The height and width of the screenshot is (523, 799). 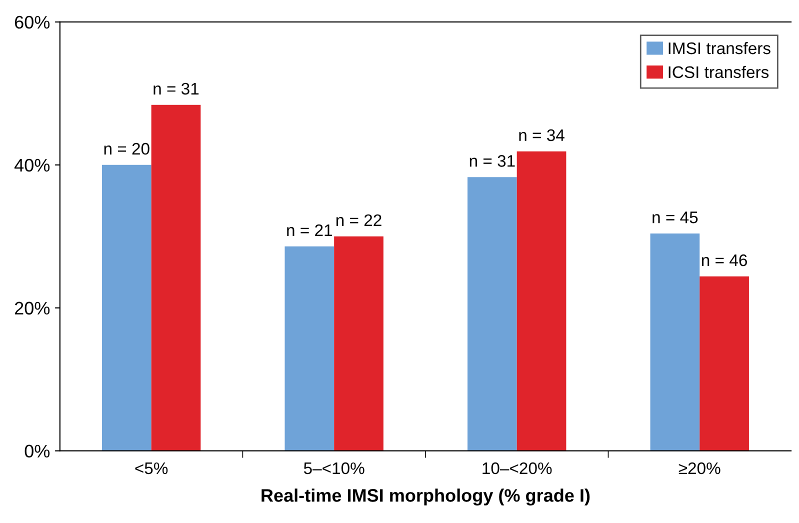 What do you see at coordinates (151, 468) in the screenshot?
I see `x-tick-label: <5%` at bounding box center [151, 468].